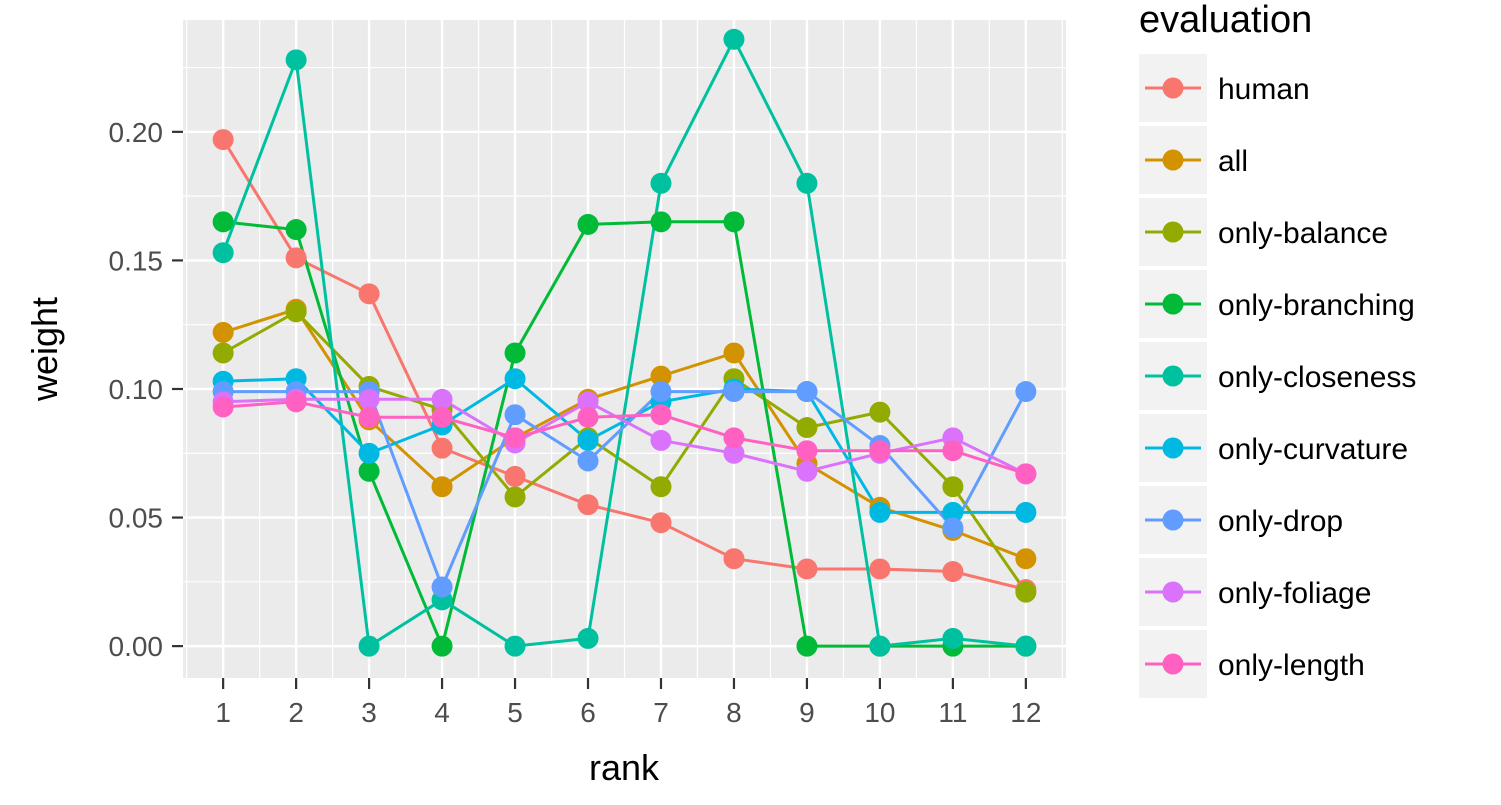  Describe the element at coordinates (136, 518) in the screenshot. I see `y-tick-label: 0.05` at that location.